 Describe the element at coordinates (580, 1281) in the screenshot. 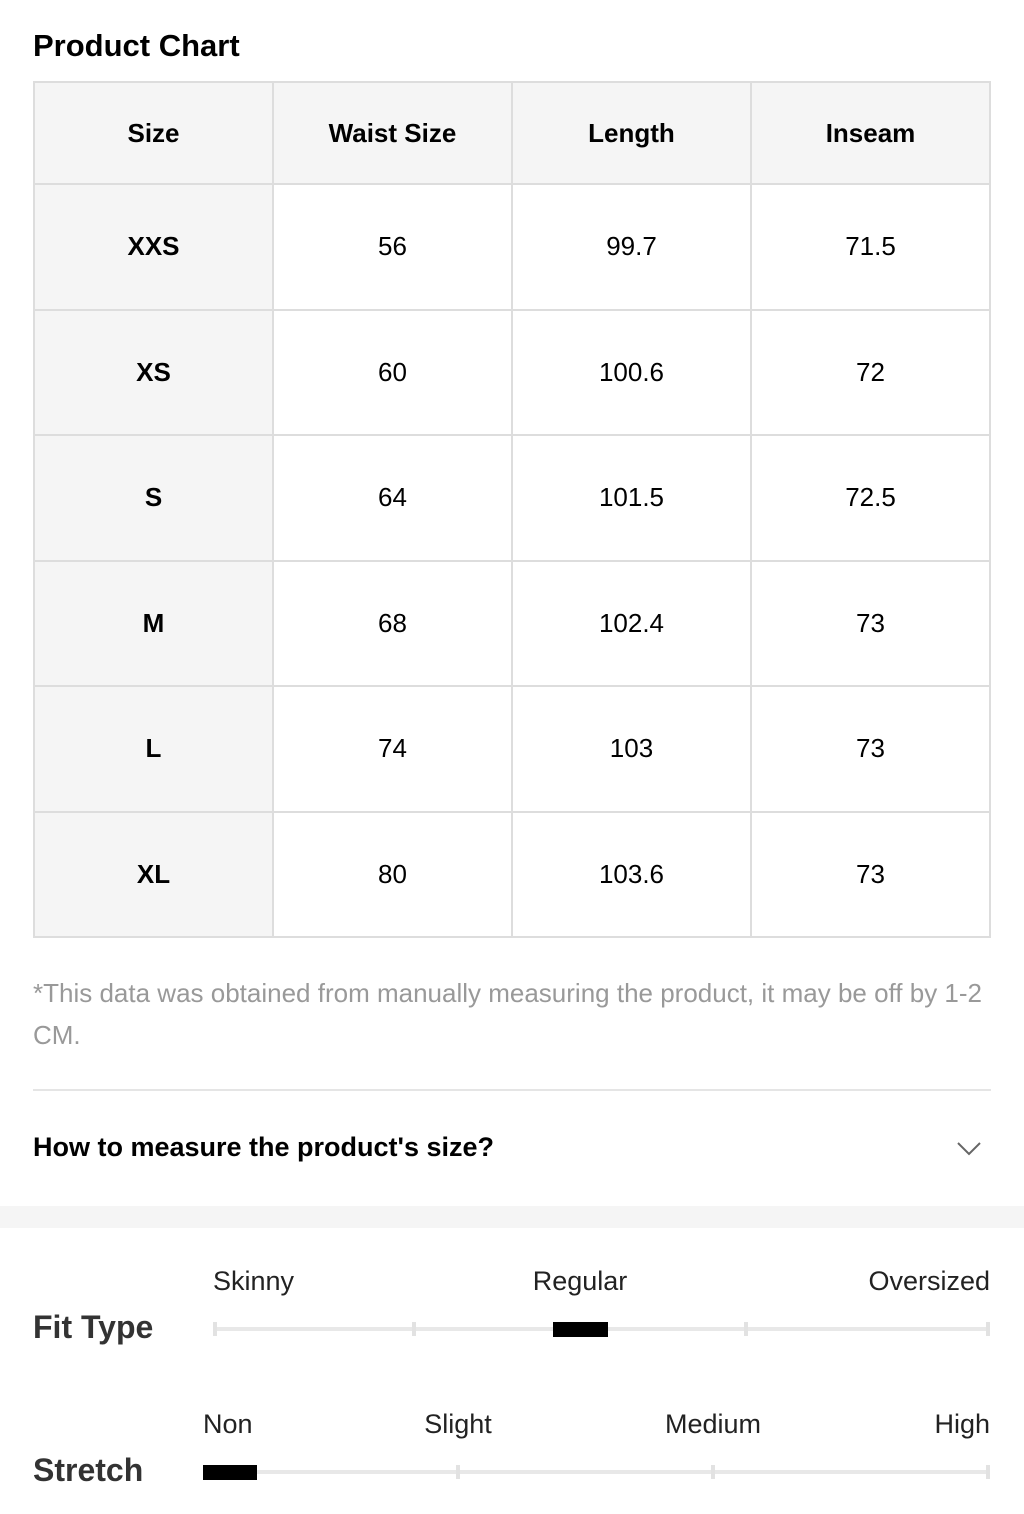

I see `fit_type-option: Regular` at that location.